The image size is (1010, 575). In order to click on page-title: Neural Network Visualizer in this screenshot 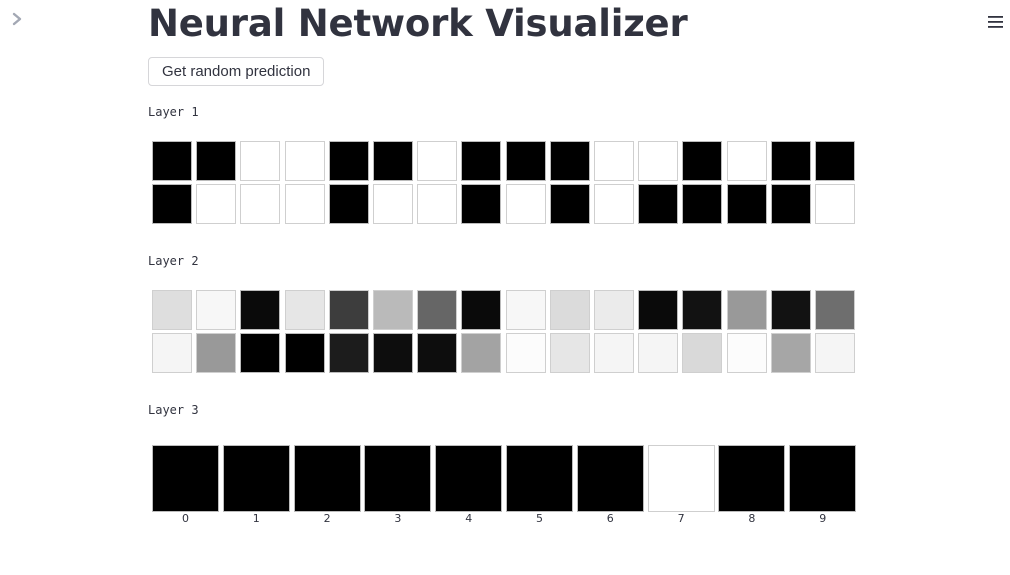, I will do `click(418, 23)`.